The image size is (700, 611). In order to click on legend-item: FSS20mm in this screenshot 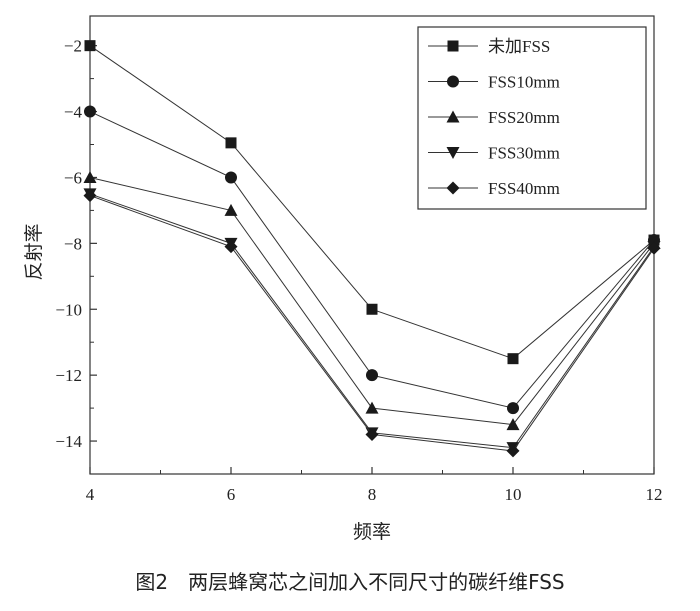, I will do `click(494, 117)`.